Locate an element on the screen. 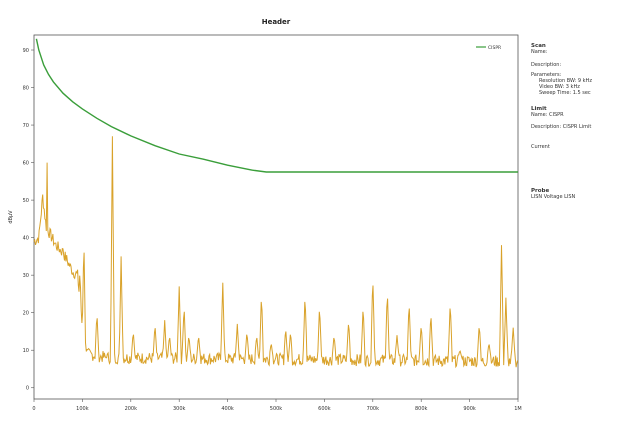 The width and height of the screenshot is (623, 427). x-tick-label: 500k is located at coordinates (276, 409).